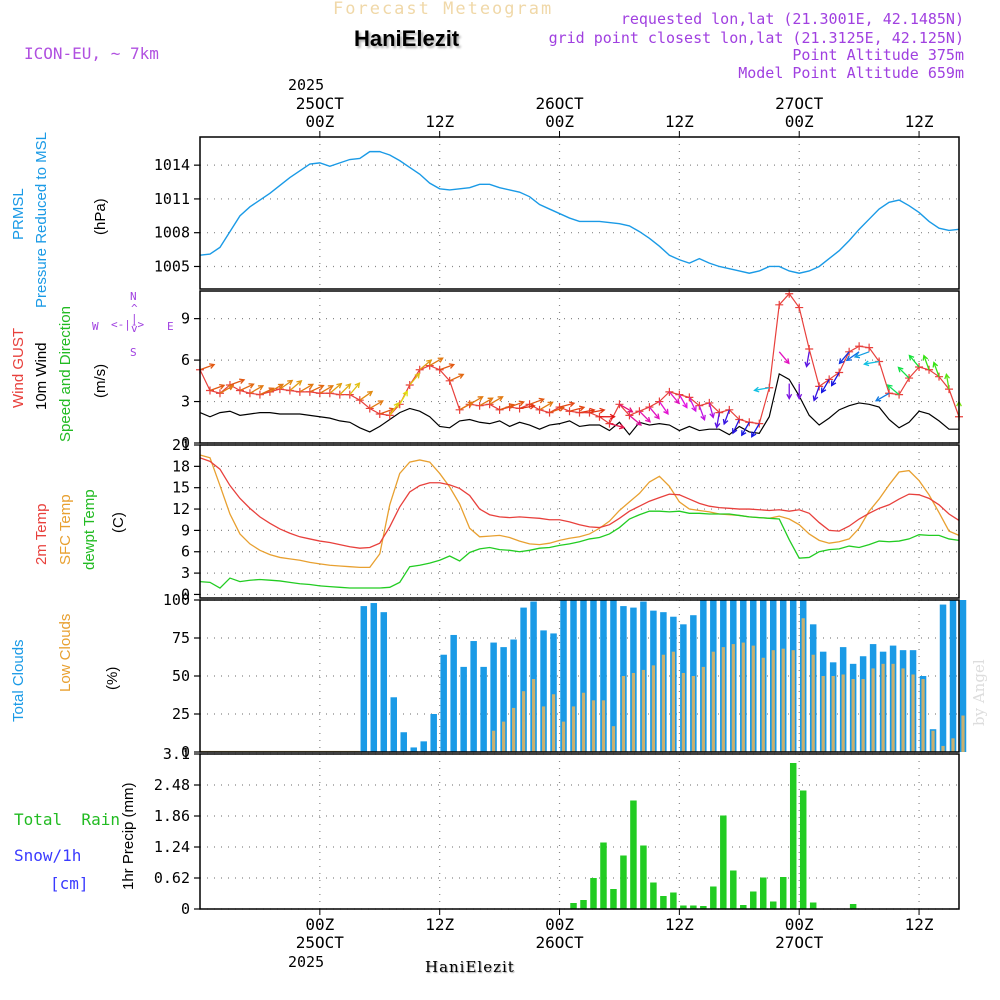 The width and height of the screenshot is (1000, 1000). I want to click on bottom-time-label: 27OCT, so click(799, 942).